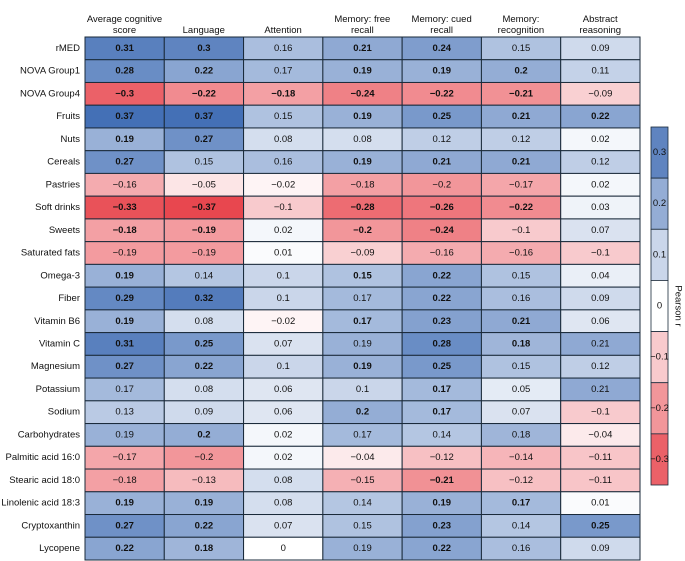 This screenshot has width=685, height=561. I want to click on cell-label: 0.01, so click(283, 253).